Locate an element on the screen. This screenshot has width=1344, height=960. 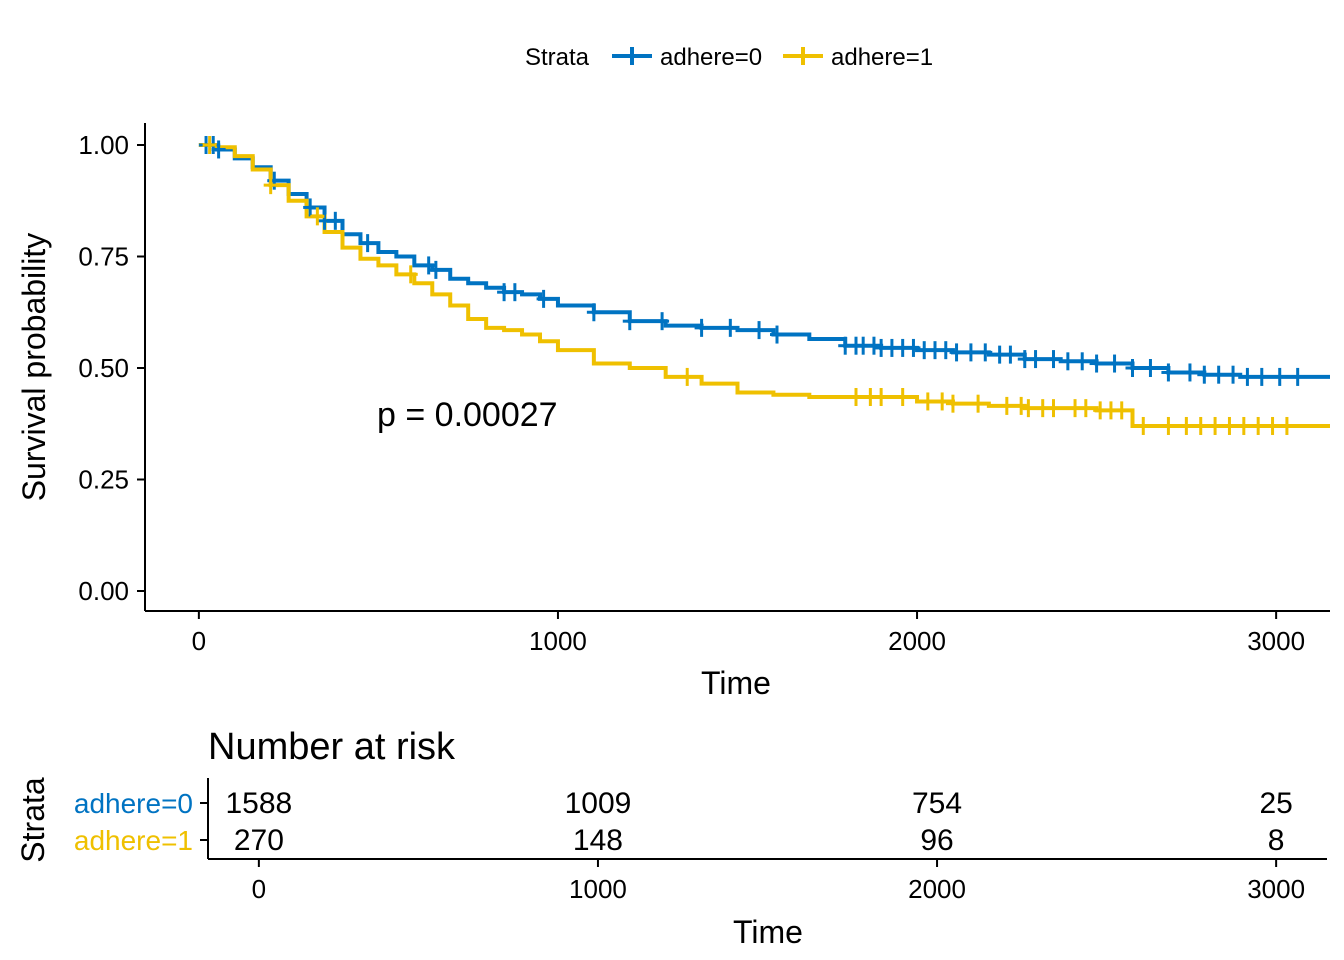
legend-label-adhere-0: adhere=0 is located at coordinates (711, 57).